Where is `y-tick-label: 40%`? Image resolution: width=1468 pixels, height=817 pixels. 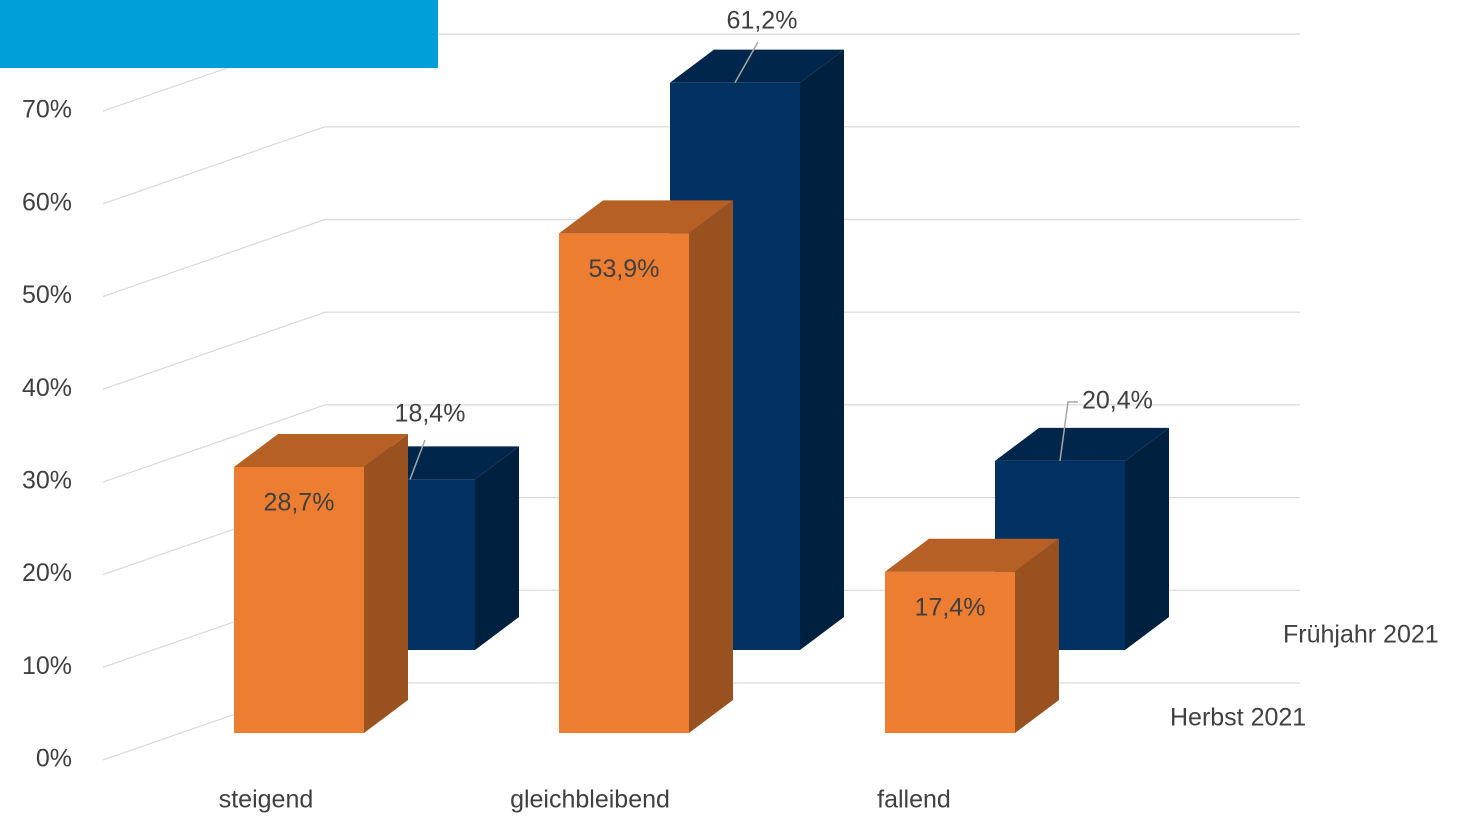 y-tick-label: 40% is located at coordinates (47, 388).